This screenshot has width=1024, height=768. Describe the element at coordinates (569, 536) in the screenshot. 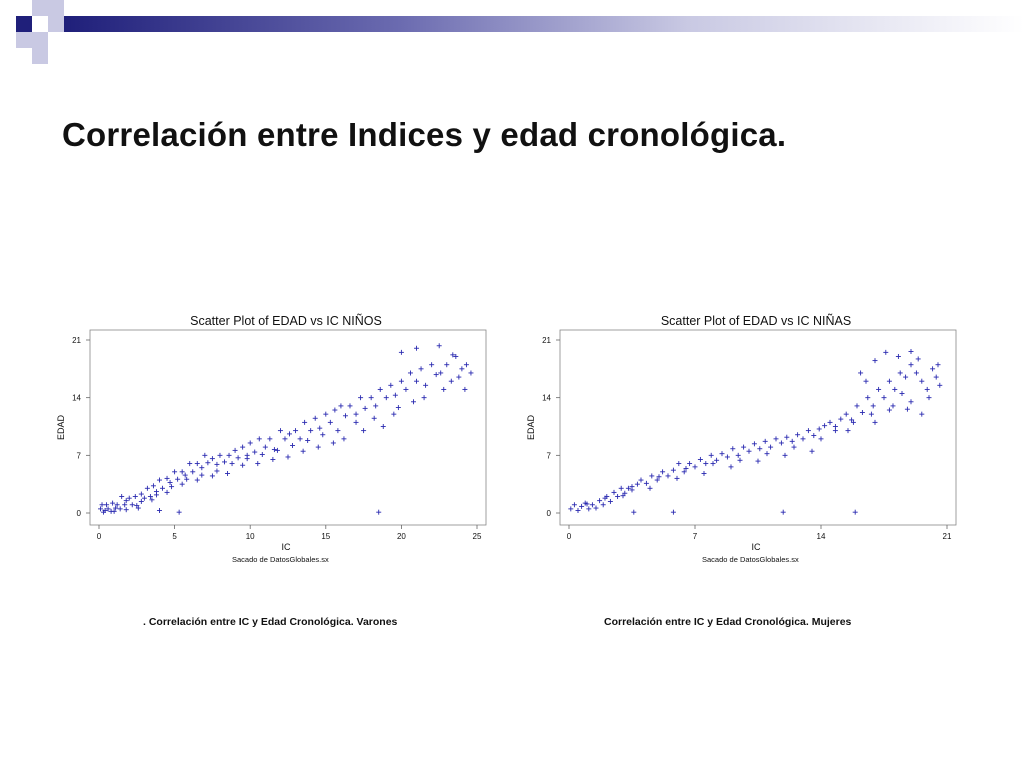

I see `x-tick-label: 0` at that location.